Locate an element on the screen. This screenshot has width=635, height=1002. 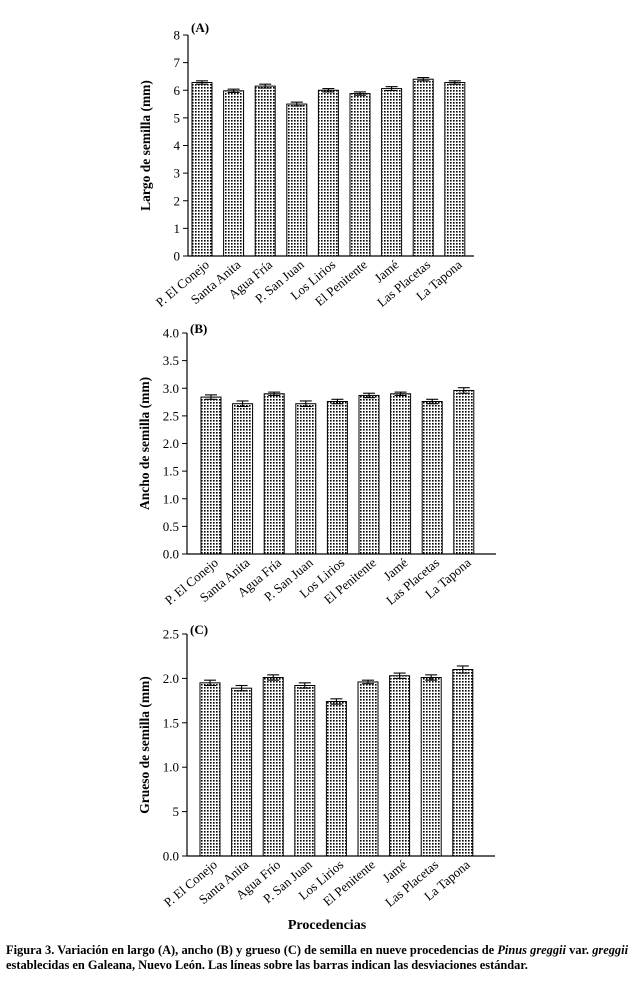
y-tick-label: 2 is located at coordinates (177, 200).